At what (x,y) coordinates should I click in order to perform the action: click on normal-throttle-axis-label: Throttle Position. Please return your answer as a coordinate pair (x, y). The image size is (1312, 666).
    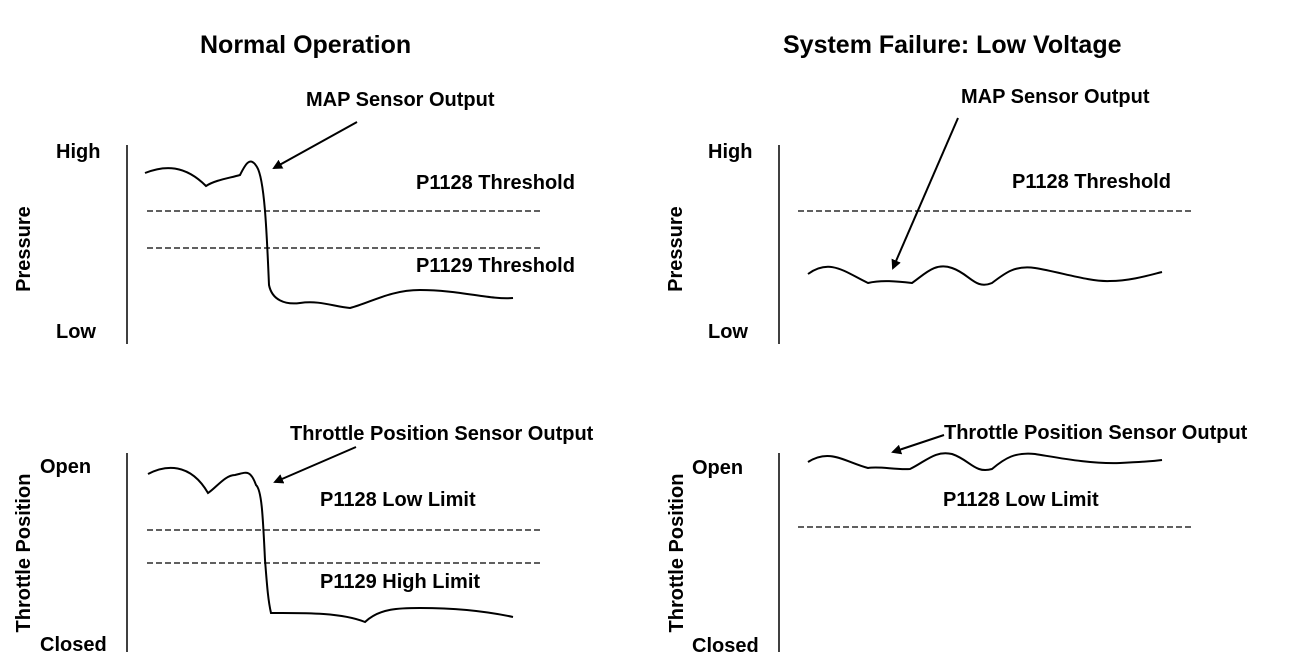
    Looking at the image, I should click on (24, 553).